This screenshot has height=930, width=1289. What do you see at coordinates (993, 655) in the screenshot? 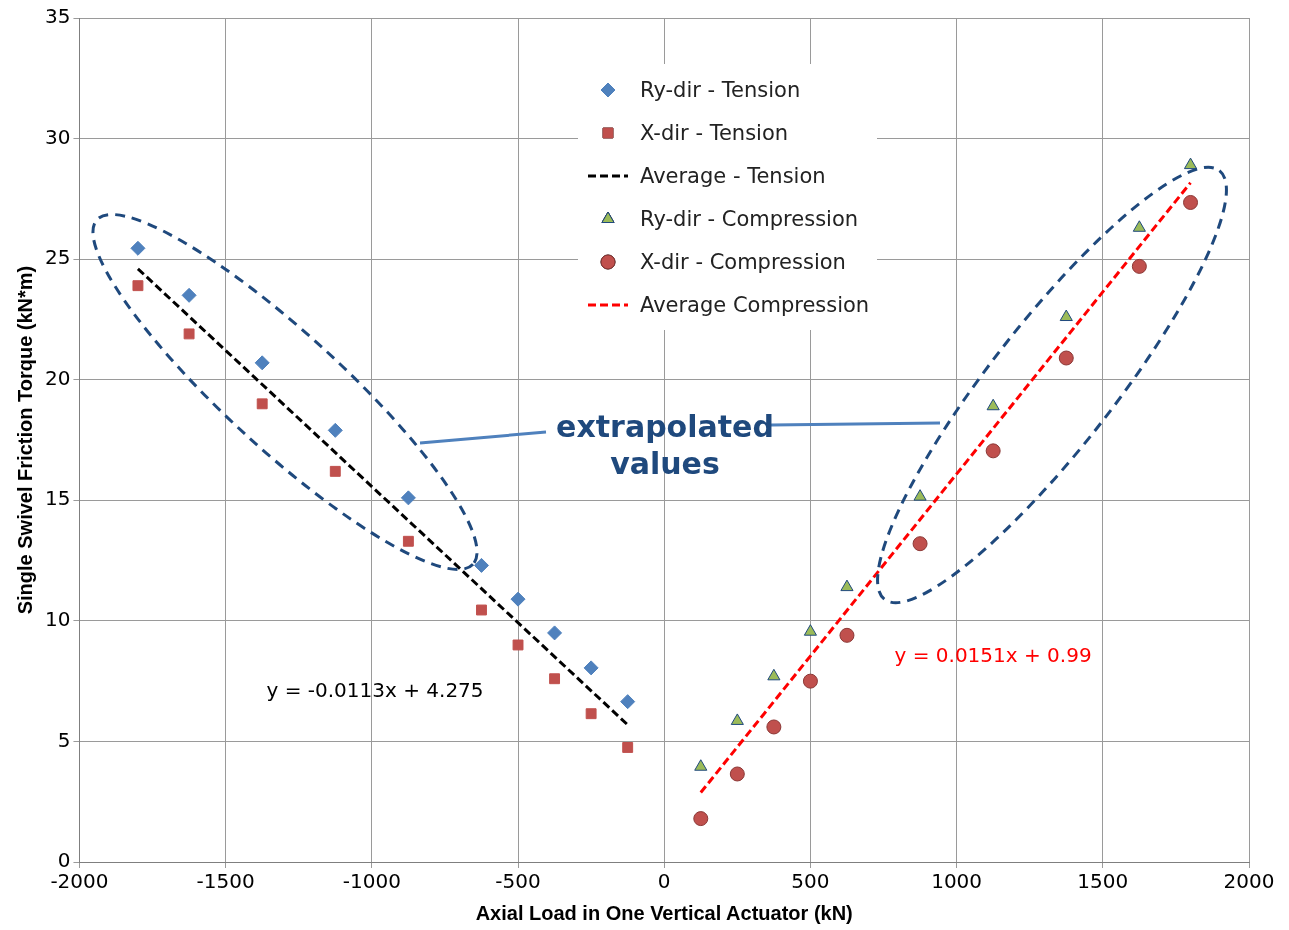
I see `annotation: y = 0.0151x + 0.99` at bounding box center [993, 655].